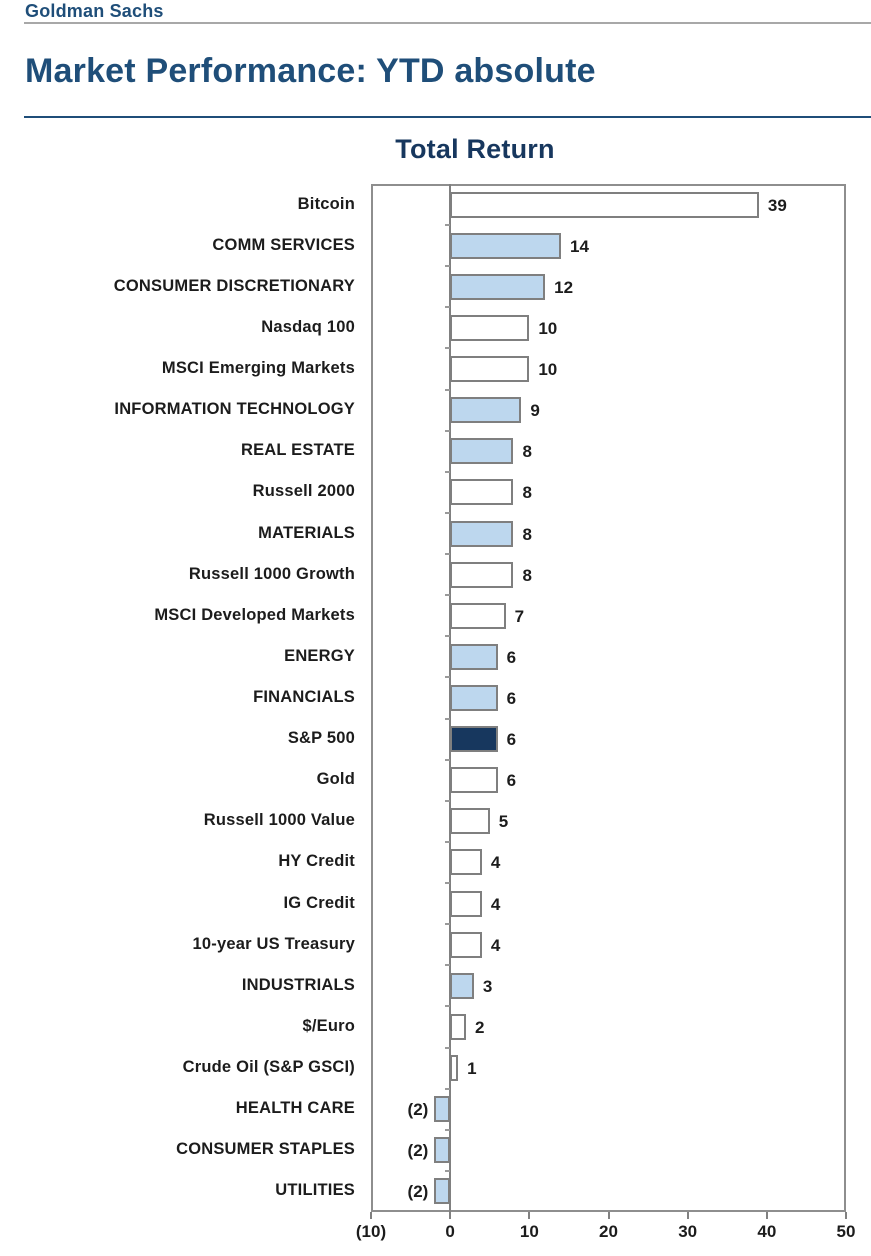 The height and width of the screenshot is (1256, 871). What do you see at coordinates (310, 71) in the screenshot?
I see `page-title: Market Performance: YTD absolute` at bounding box center [310, 71].